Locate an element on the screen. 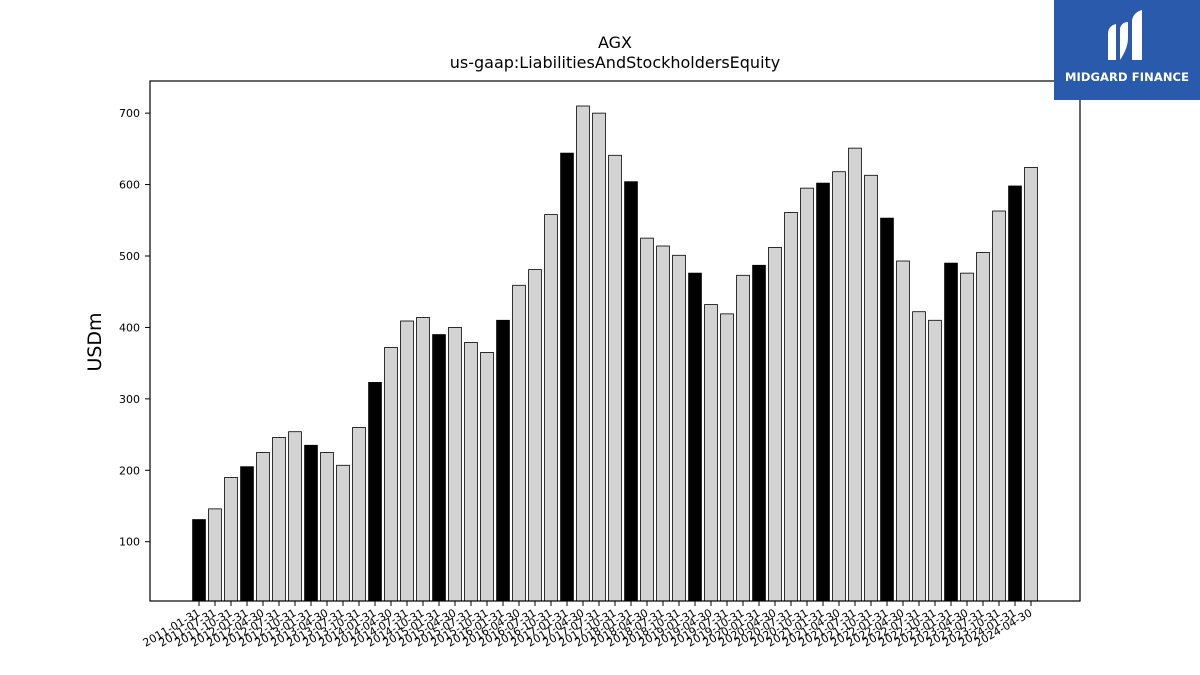 This screenshot has width=1200, height=675. y-axis-label: USDm is located at coordinates (95, 341).